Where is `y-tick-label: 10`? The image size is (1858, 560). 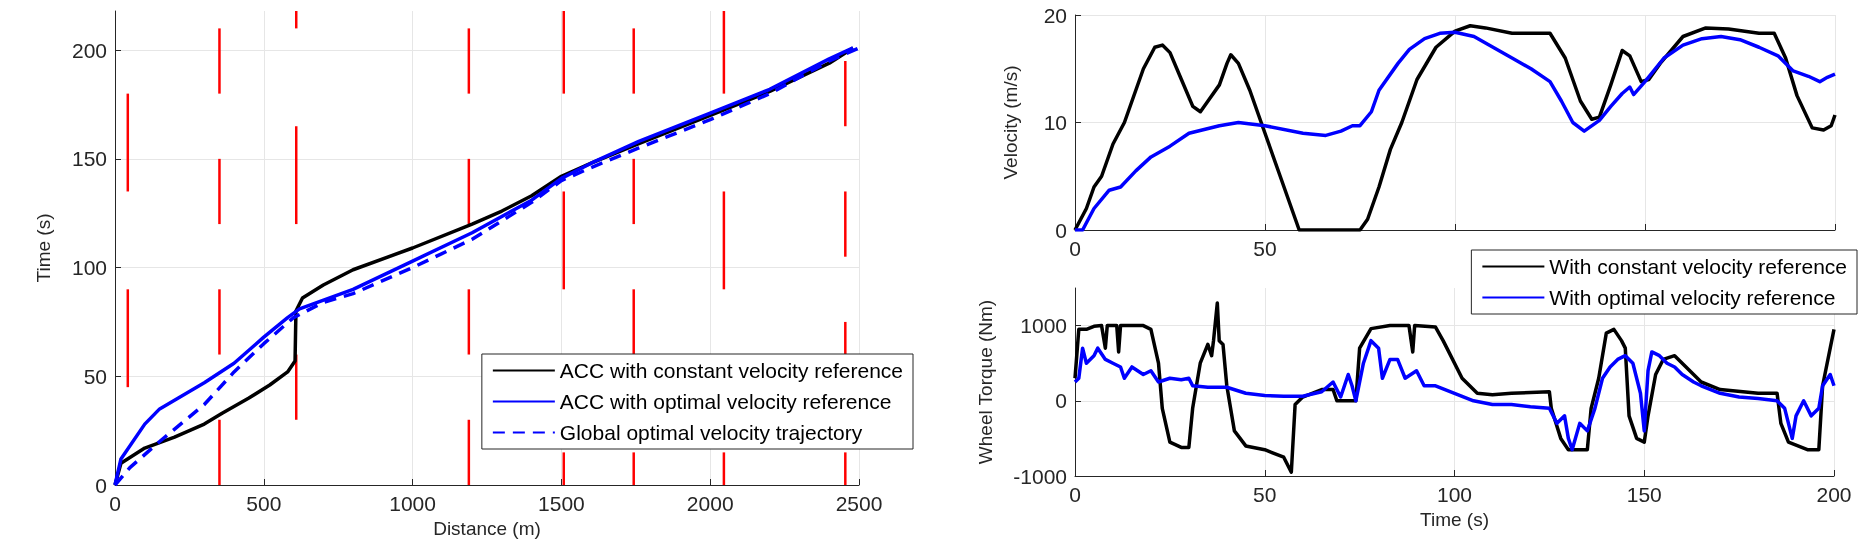 y-tick-label: 10 is located at coordinates (1055, 122).